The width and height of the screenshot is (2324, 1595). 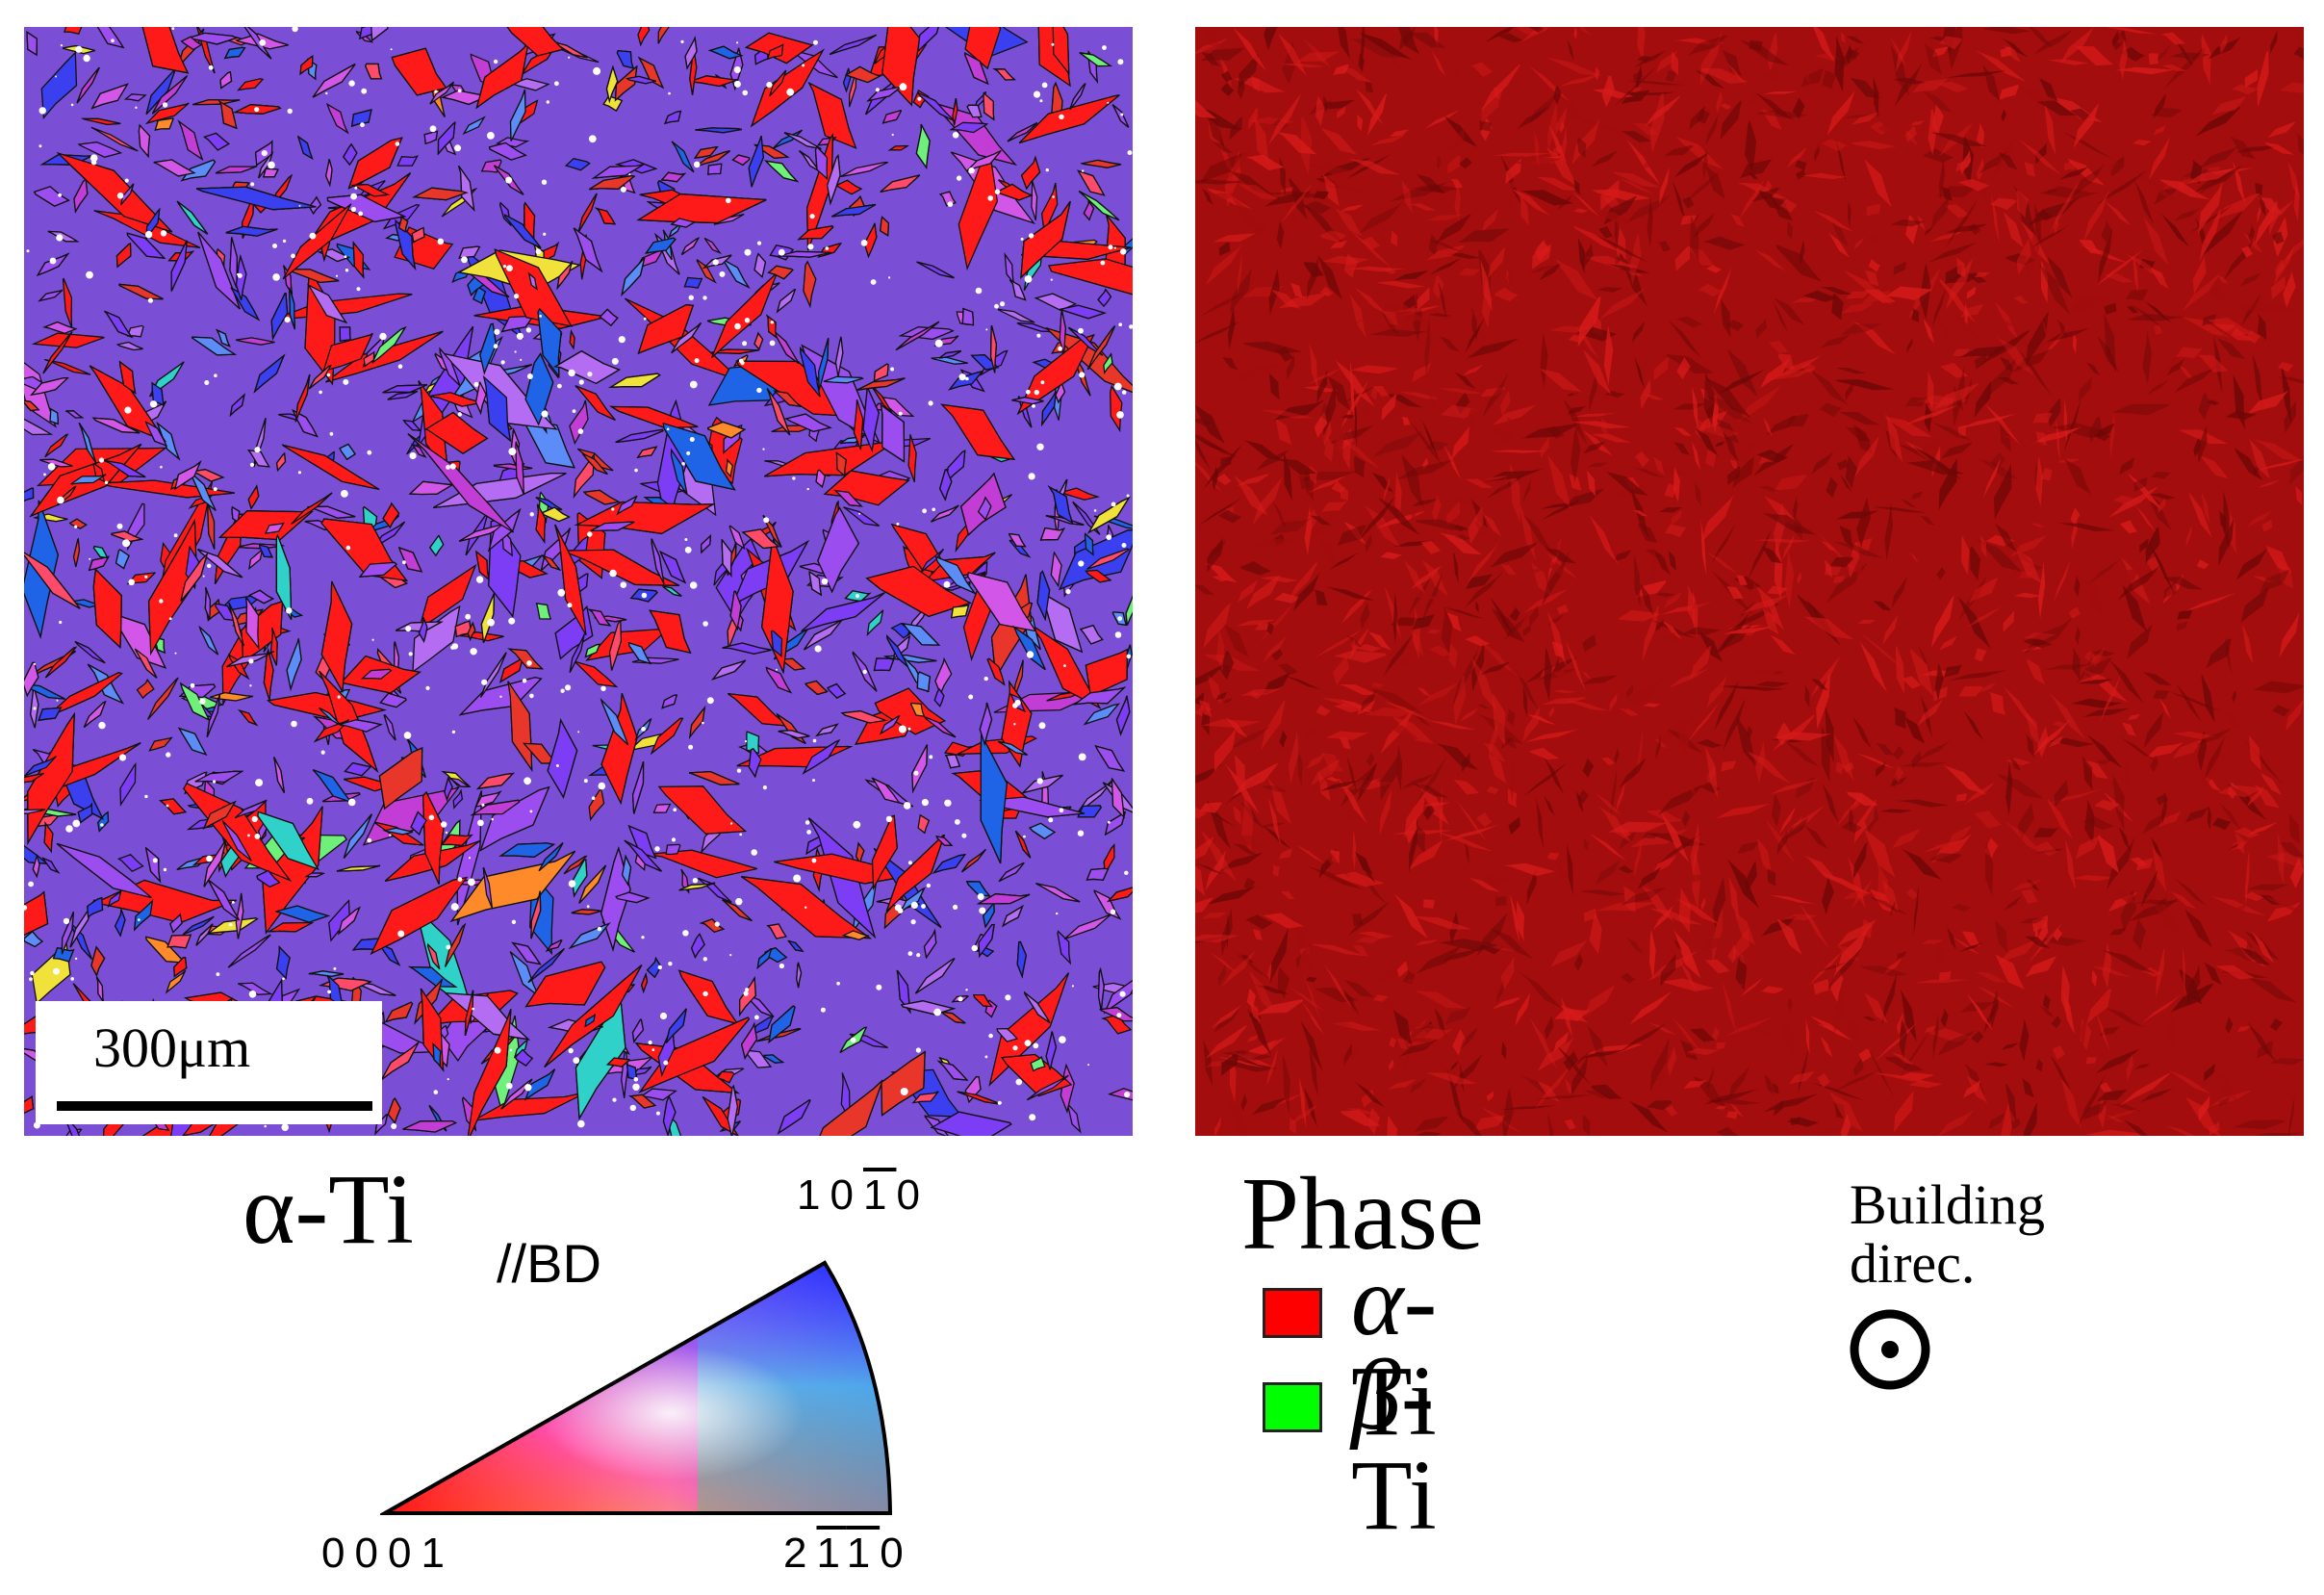 What do you see at coordinates (1376, 1395) in the screenshot?
I see `beta-symbol: β` at bounding box center [1376, 1395].